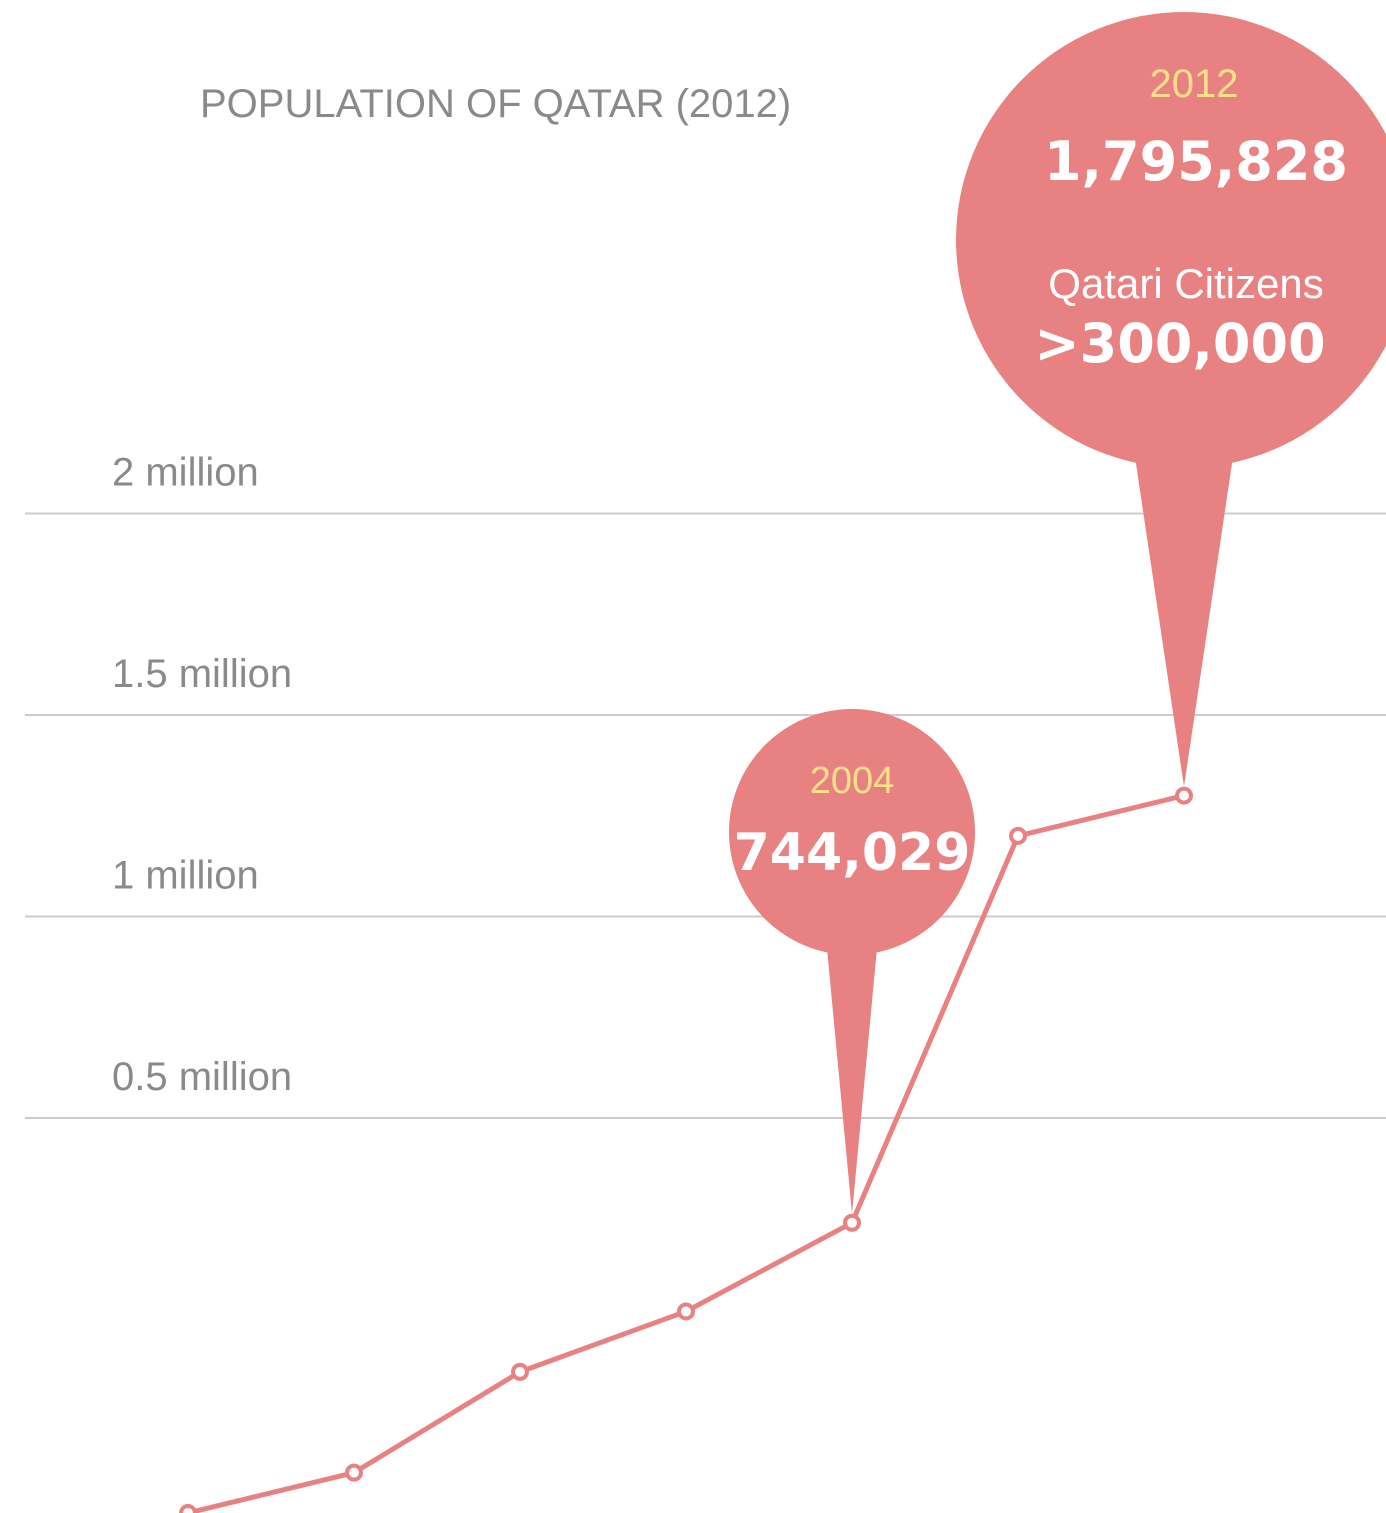 The height and width of the screenshot is (1513, 1386). Describe the element at coordinates (185, 876) in the screenshot. I see `y-tick-label: 1 million` at that location.